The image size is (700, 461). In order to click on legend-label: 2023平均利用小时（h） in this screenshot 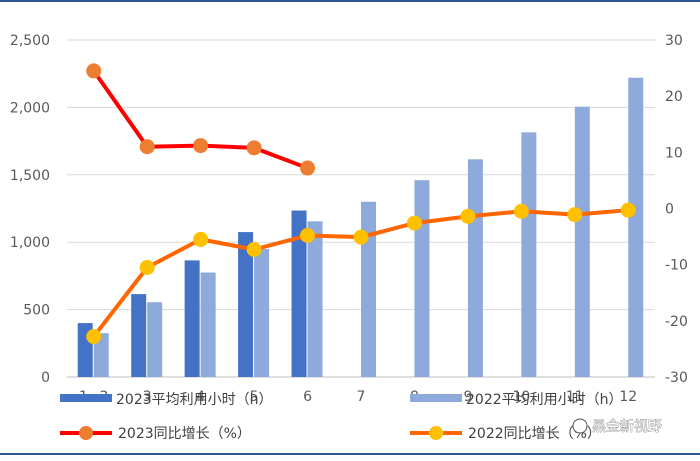, I will do `click(194, 400)`.